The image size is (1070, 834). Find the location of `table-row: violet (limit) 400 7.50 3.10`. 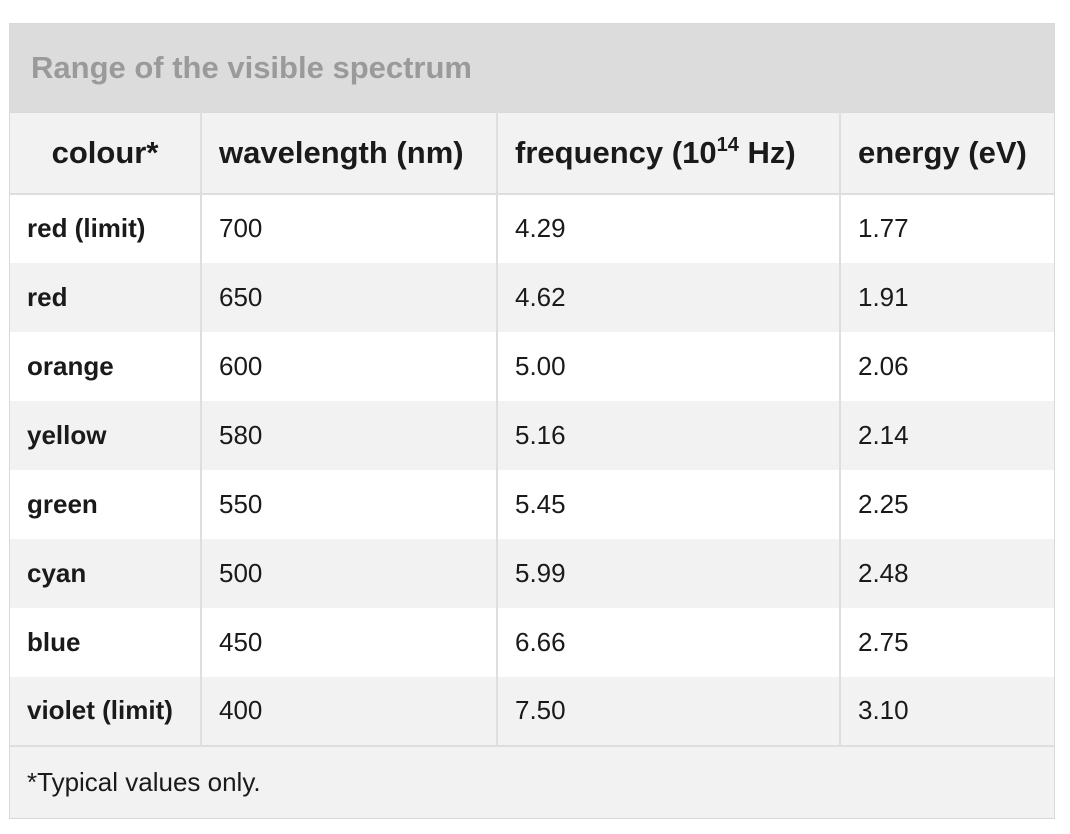

table-row: violet (limit) 400 7.50 3.10 is located at coordinates (532, 711).